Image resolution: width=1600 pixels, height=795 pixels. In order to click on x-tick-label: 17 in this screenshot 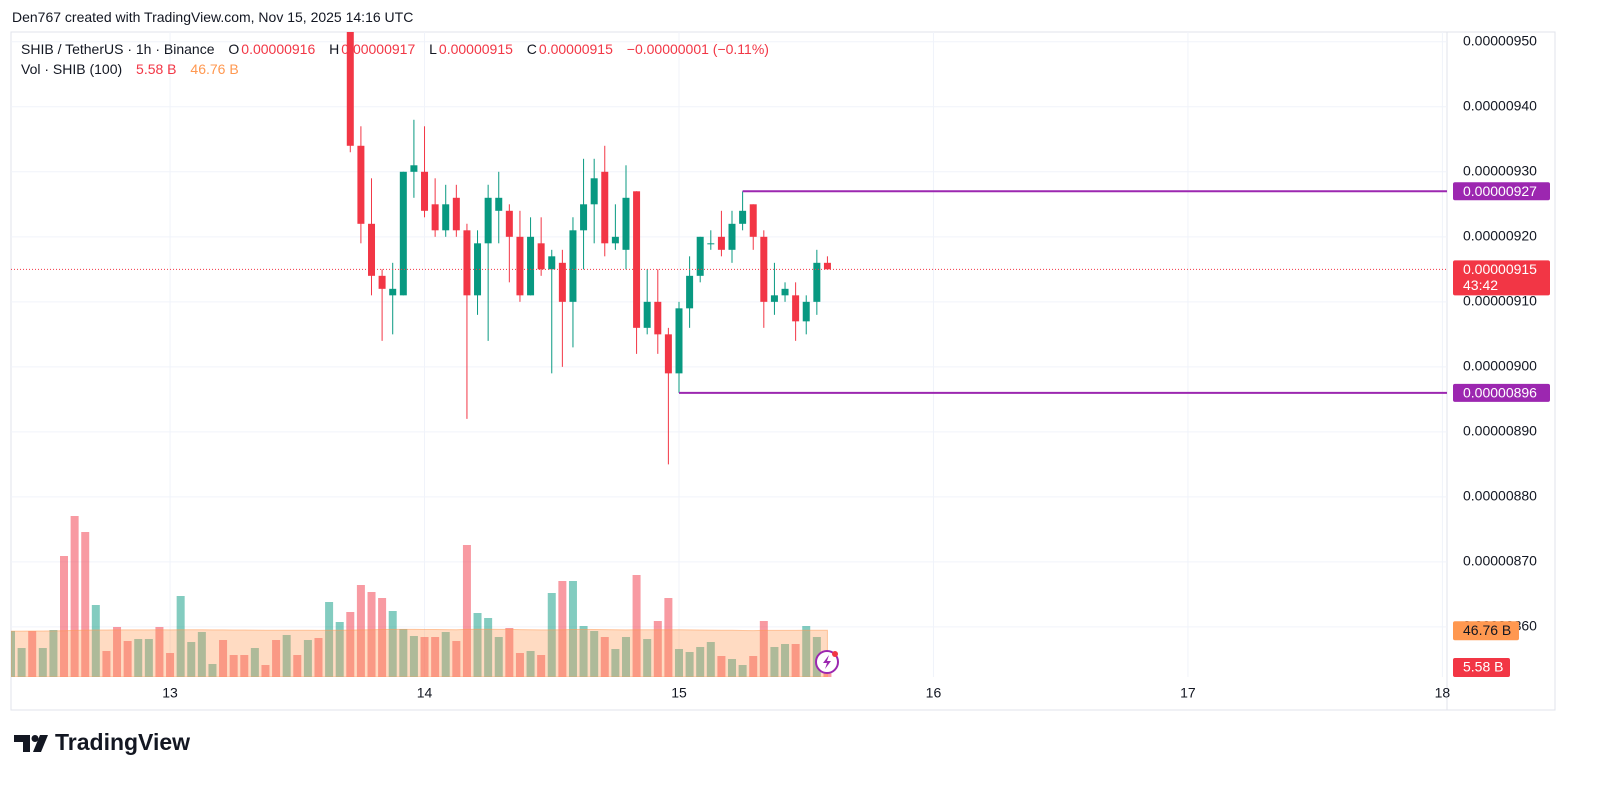, I will do `click(1188, 693)`.